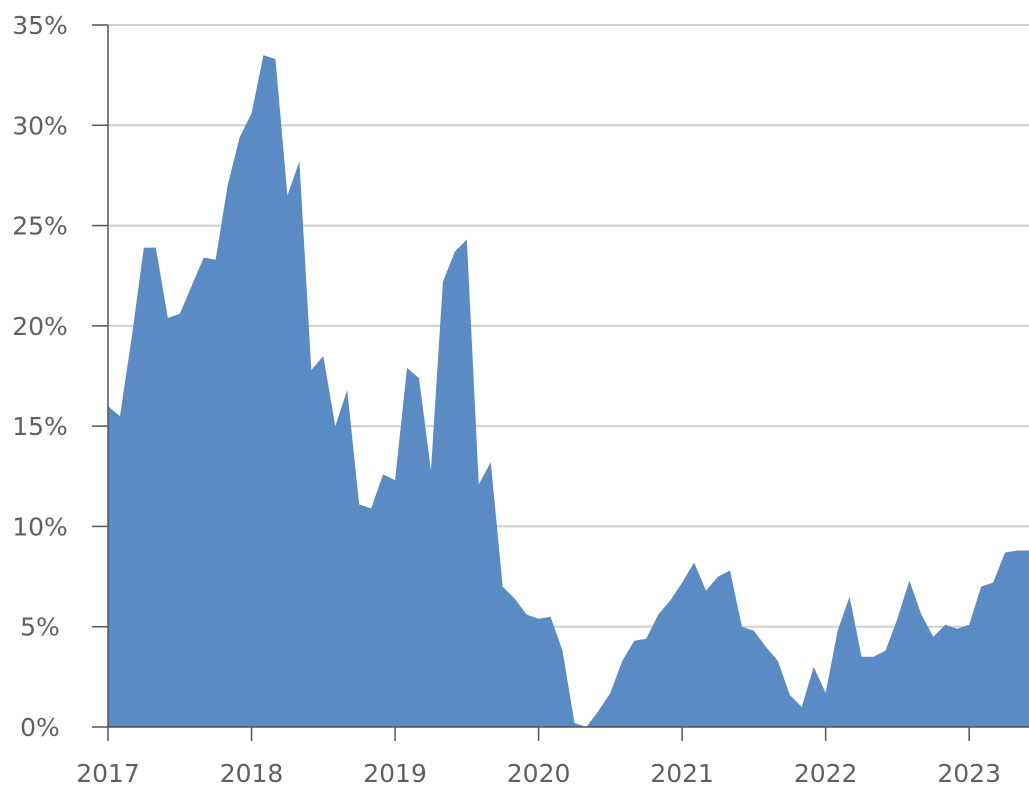 Image resolution: width=1029 pixels, height=790 pixels. I want to click on y-tick-label: 35%, so click(40, 25).